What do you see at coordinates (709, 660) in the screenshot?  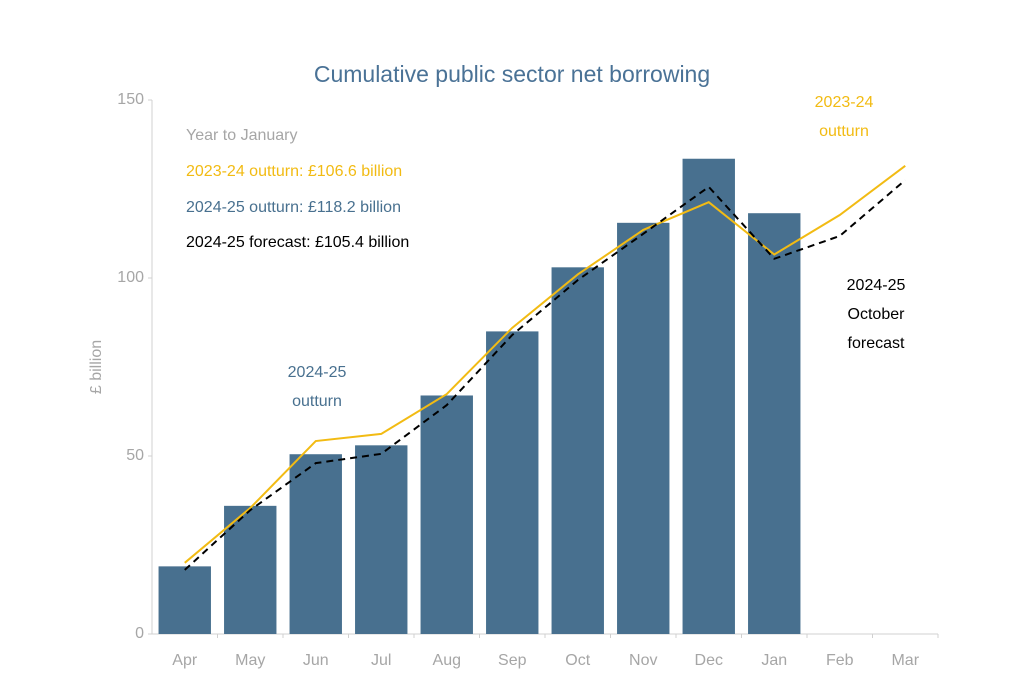 I see `x-tick-label: Dec` at bounding box center [709, 660].